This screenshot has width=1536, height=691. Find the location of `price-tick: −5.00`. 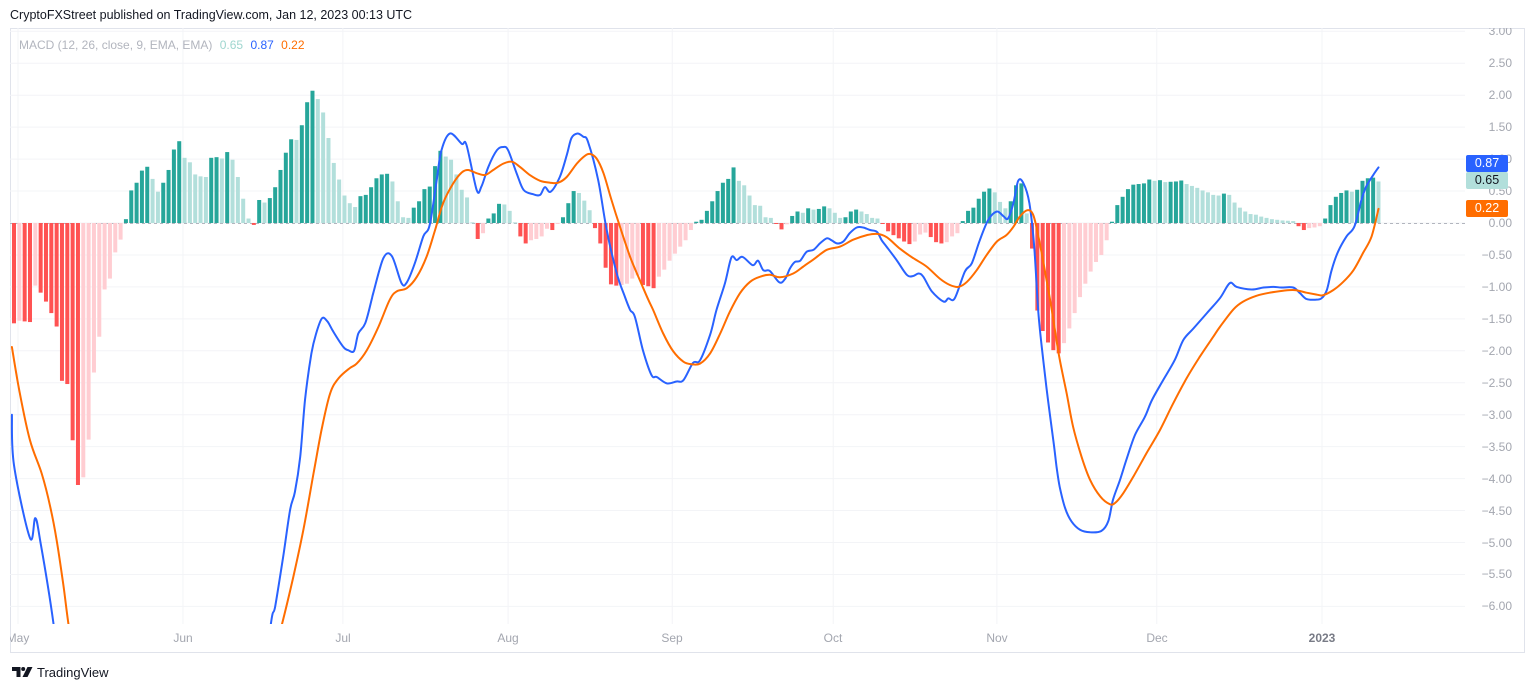

price-tick: −5.00 is located at coordinates (1496, 542).